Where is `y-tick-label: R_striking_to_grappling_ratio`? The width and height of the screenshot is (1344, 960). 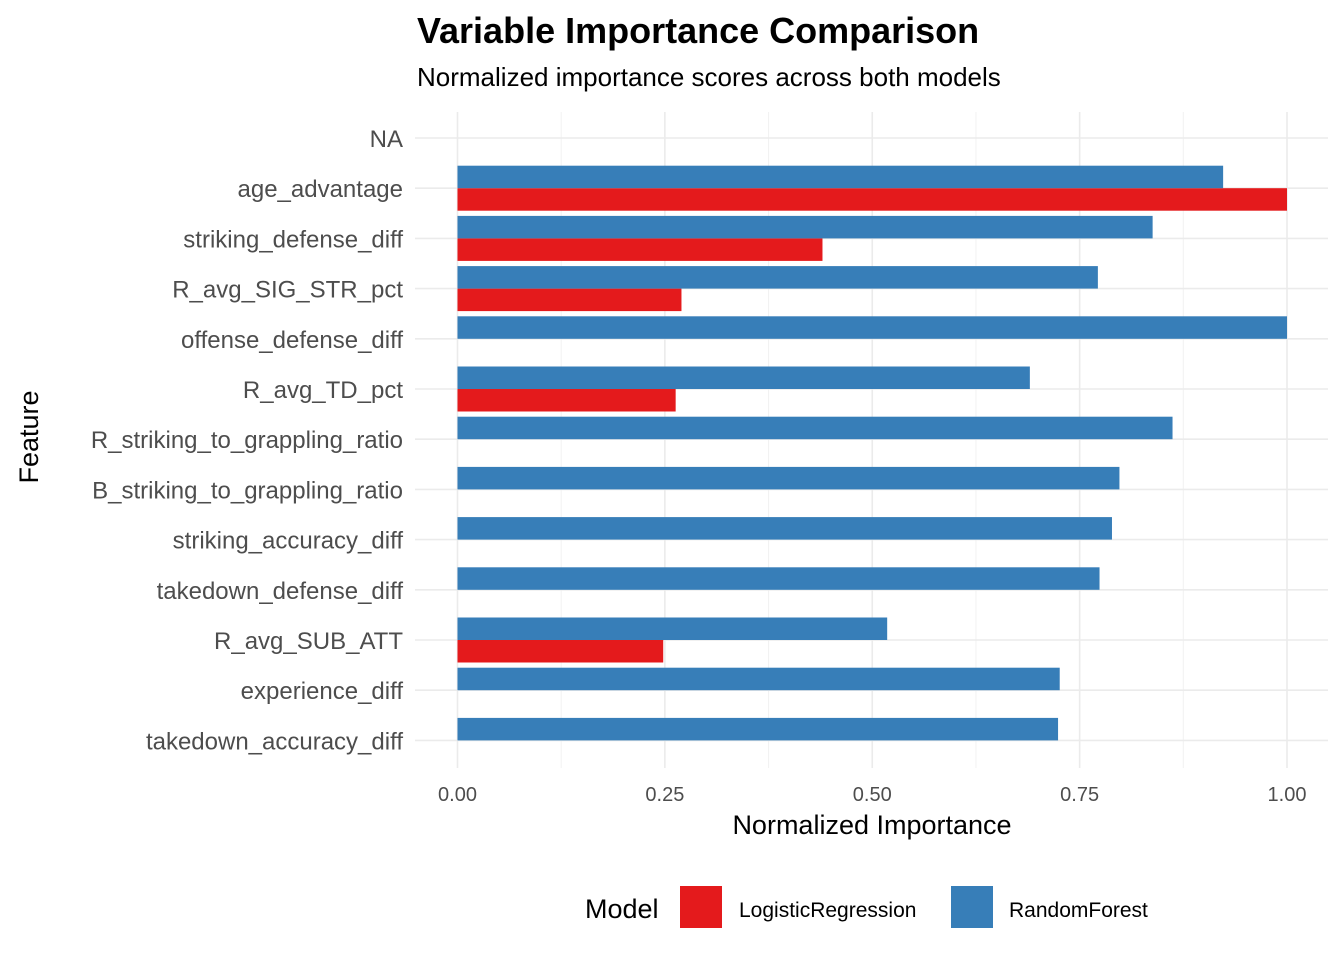 y-tick-label: R_striking_to_grappling_ratio is located at coordinates (247, 440).